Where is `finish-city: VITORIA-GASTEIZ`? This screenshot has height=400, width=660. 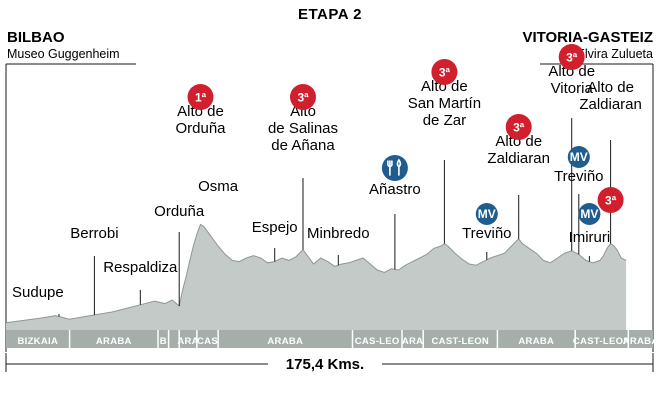
finish-city: VITORIA-GASTEIZ is located at coordinates (587, 37).